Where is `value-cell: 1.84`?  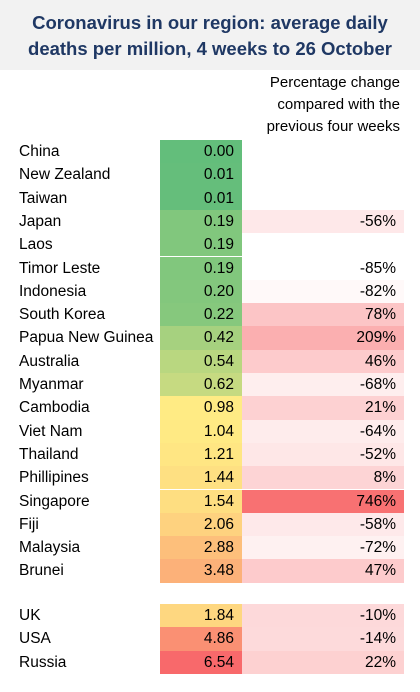
value-cell: 1.84 is located at coordinates (201, 616).